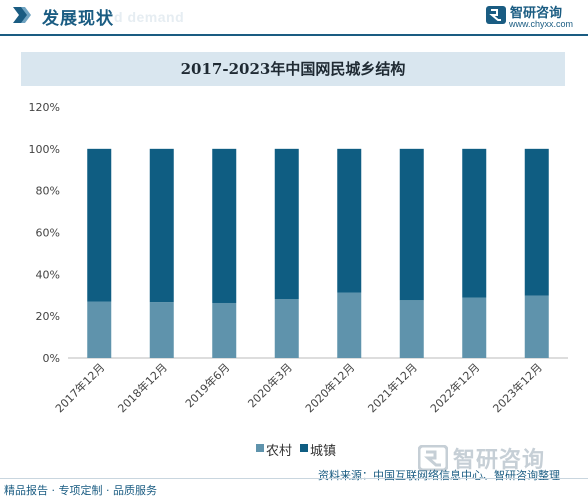 Image resolution: width=588 pixels, height=500 pixels. I want to click on y-tick-label: 100%, so click(44, 149).